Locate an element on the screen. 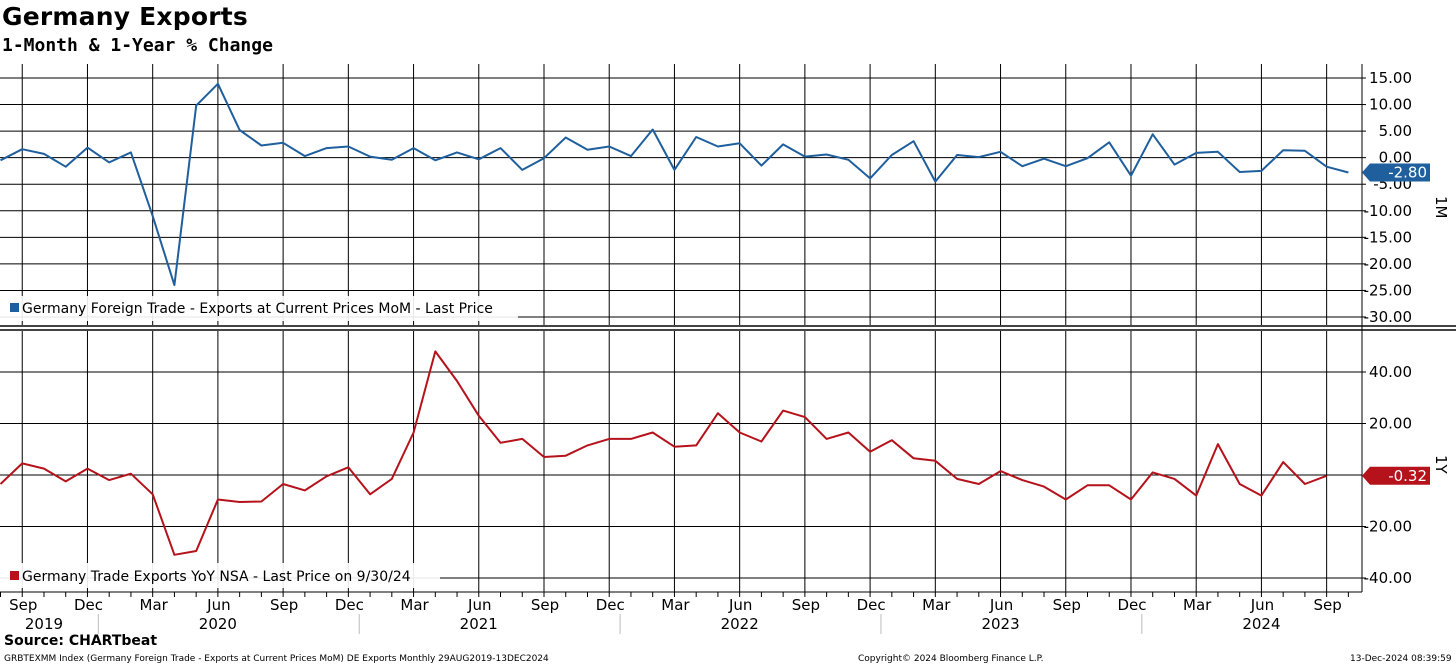 The image size is (1456, 666). y-tick-label: -10.00 is located at coordinates (1388, 211).